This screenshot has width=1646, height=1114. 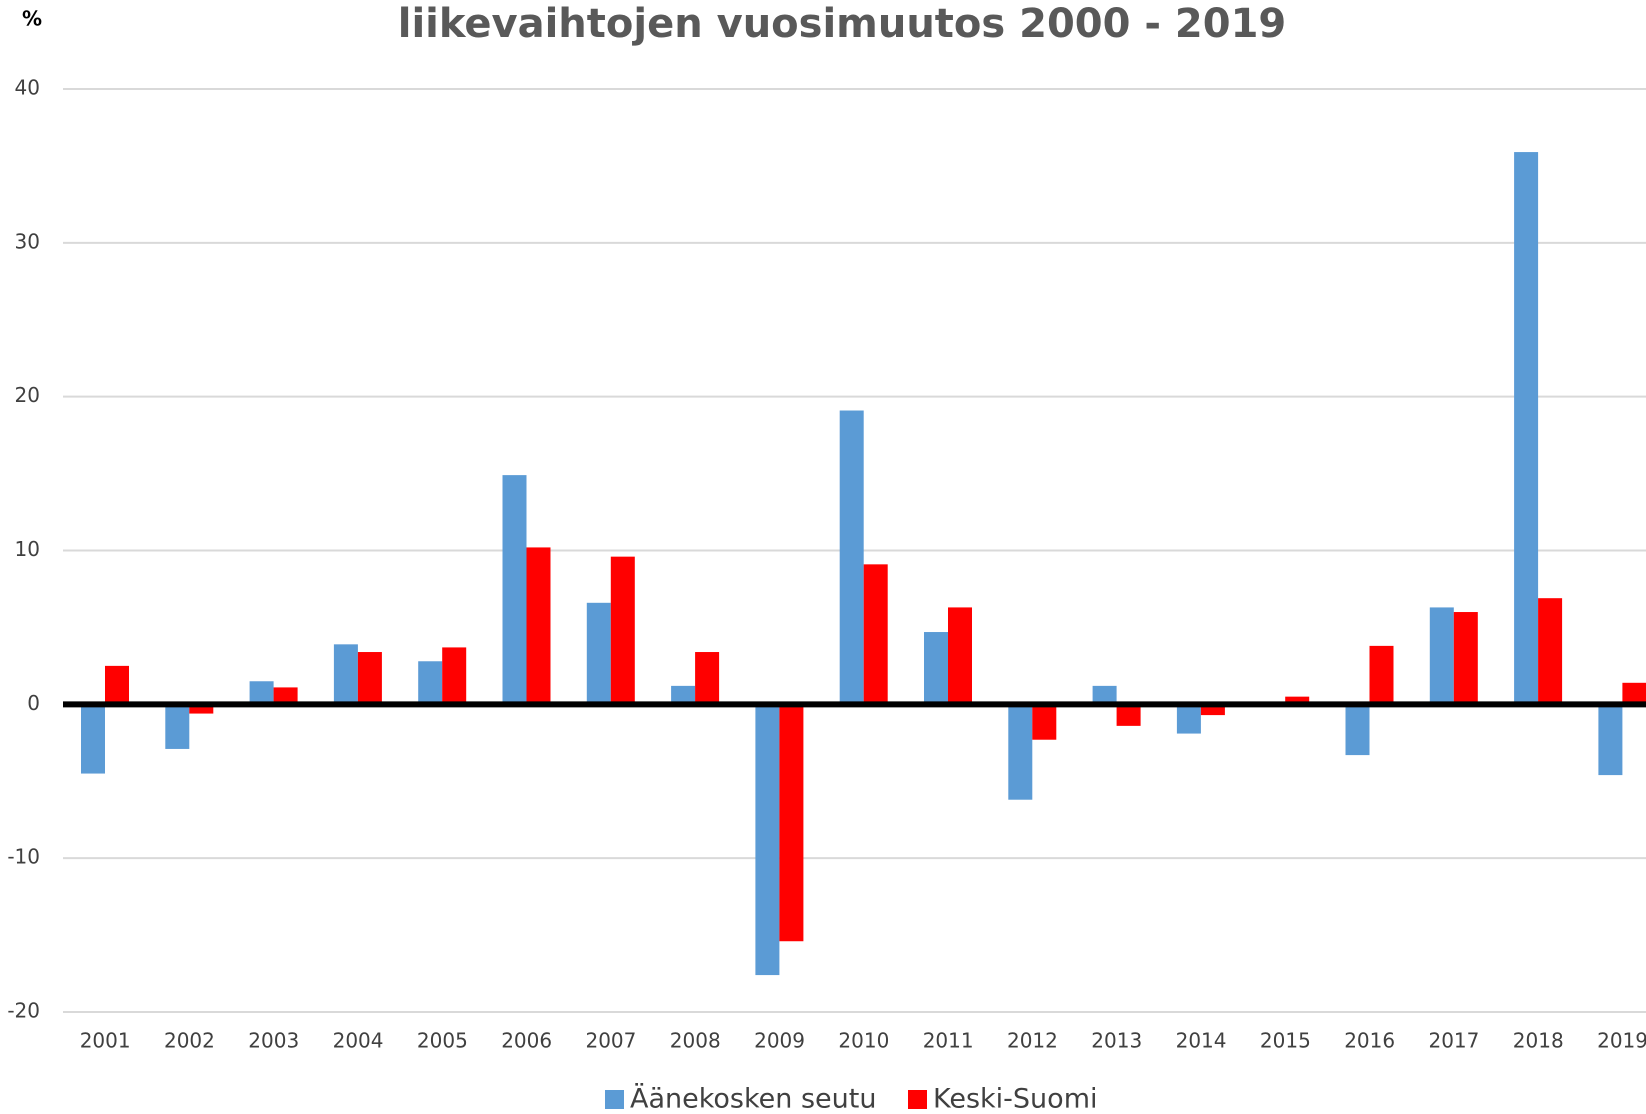 What do you see at coordinates (610, 1041) in the screenshot?
I see `x-tick-label: 2007` at bounding box center [610, 1041].